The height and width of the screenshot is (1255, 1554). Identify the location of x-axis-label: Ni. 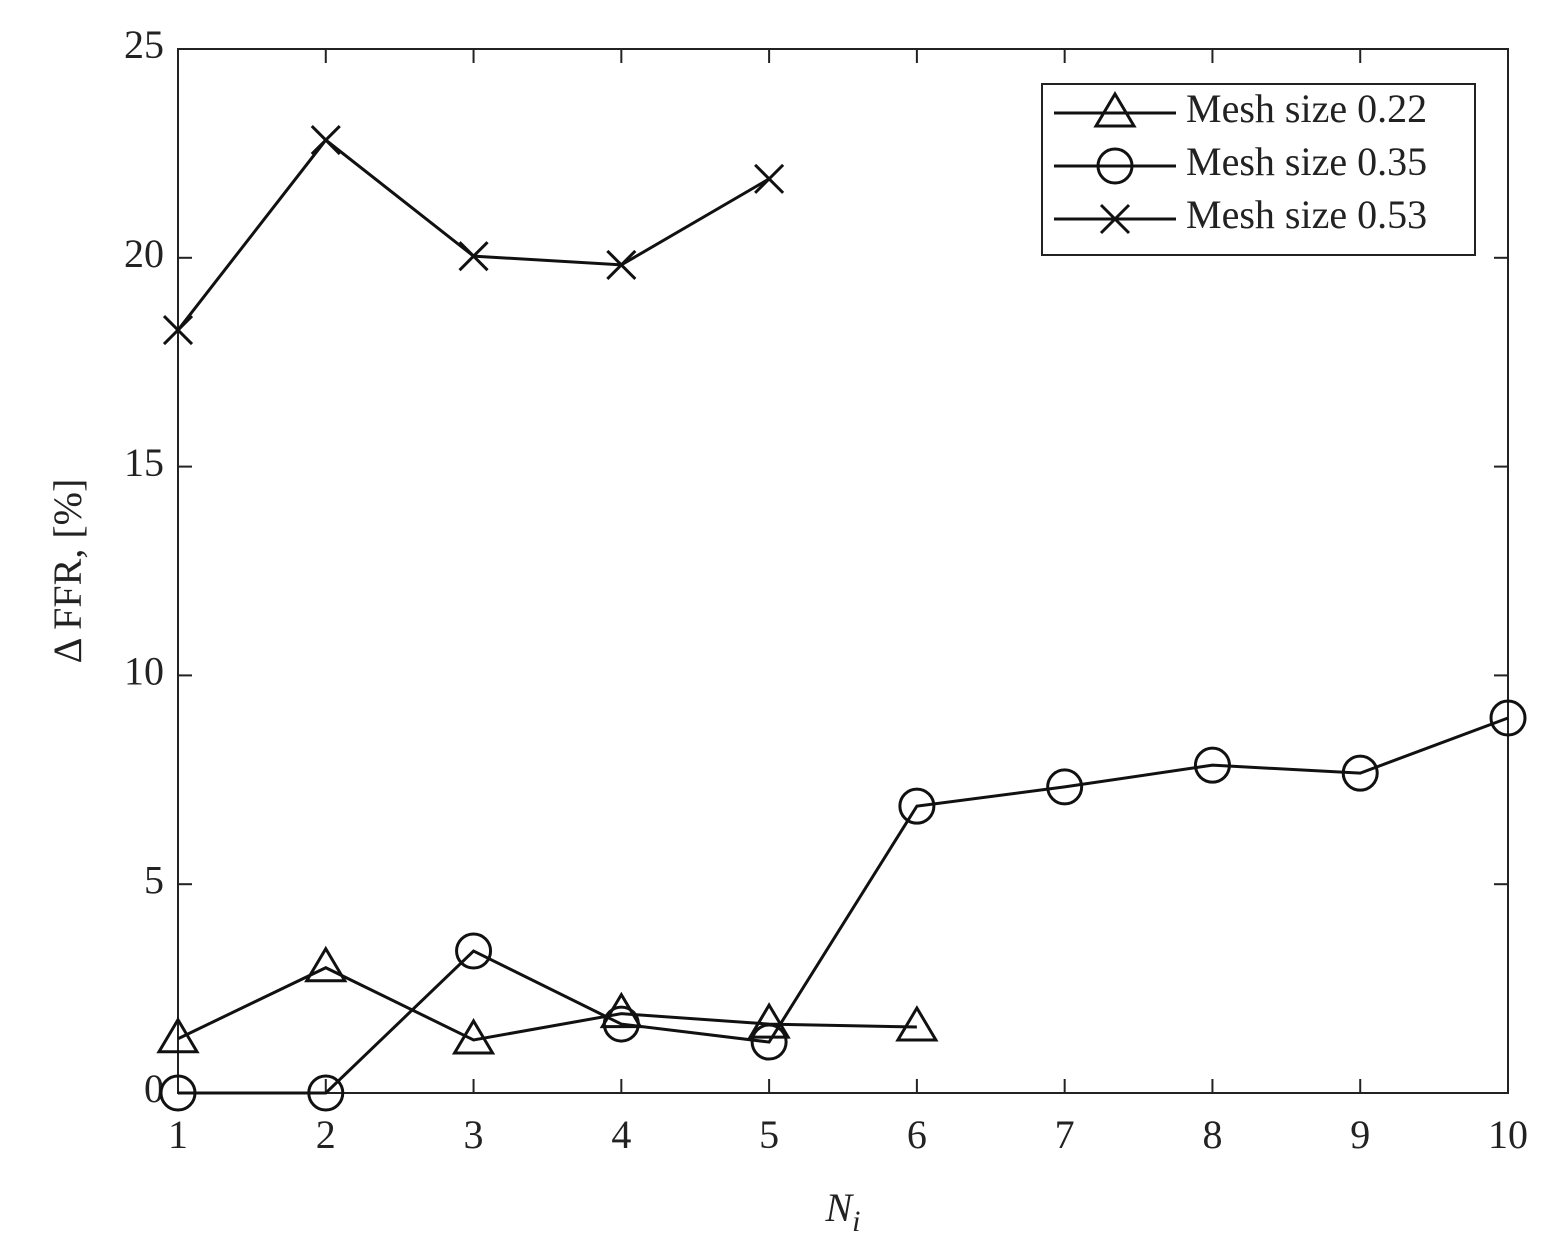
(842, 1211).